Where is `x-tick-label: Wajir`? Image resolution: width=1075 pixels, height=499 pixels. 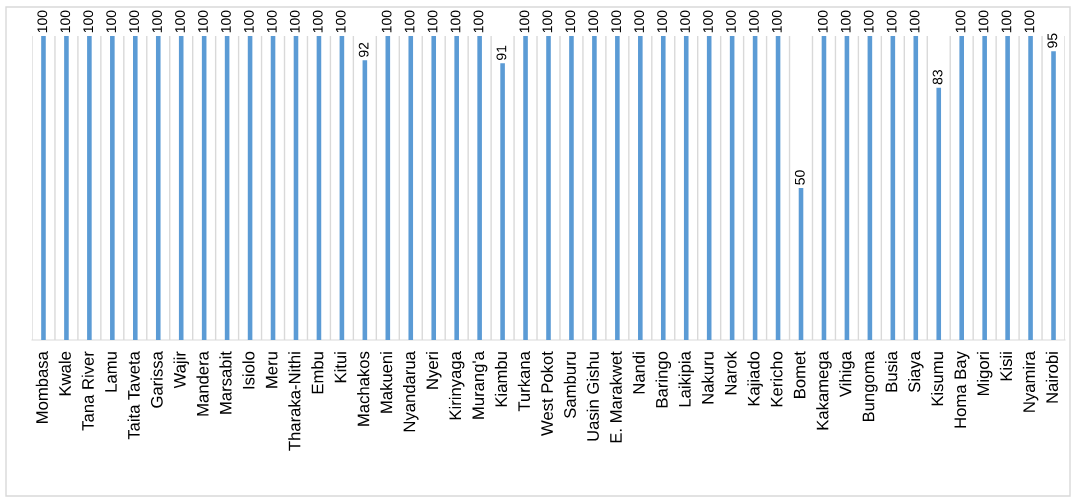 x-tick-label: Wajir is located at coordinates (181, 370).